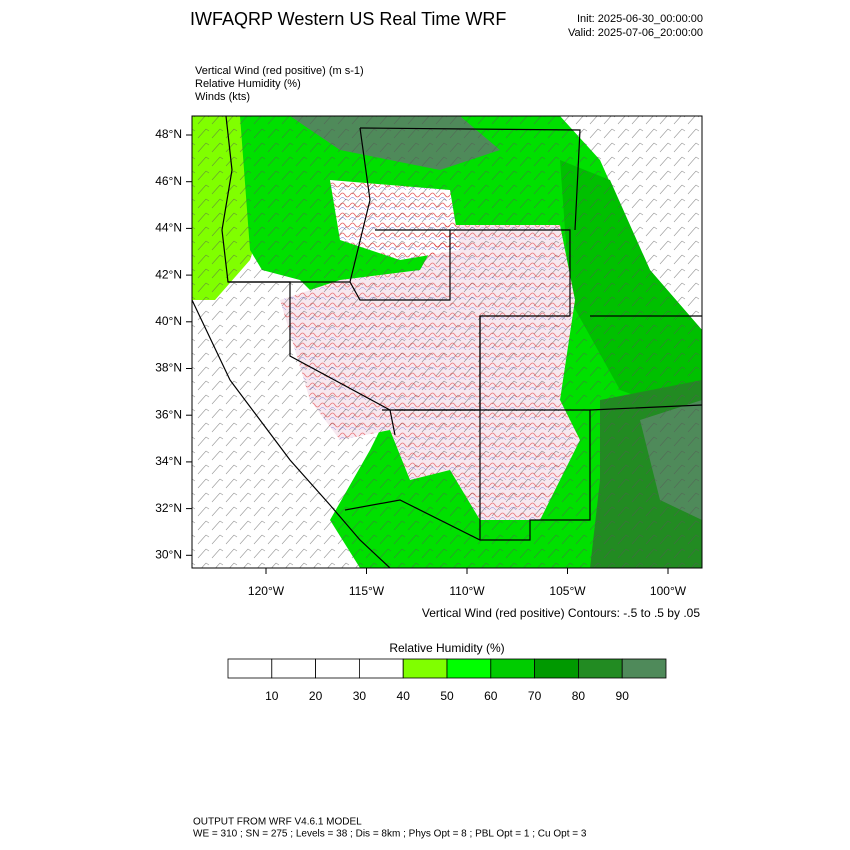 This screenshot has width=850, height=850. What do you see at coordinates (404, 696) in the screenshot?
I see `colorbar-label: 40` at bounding box center [404, 696].